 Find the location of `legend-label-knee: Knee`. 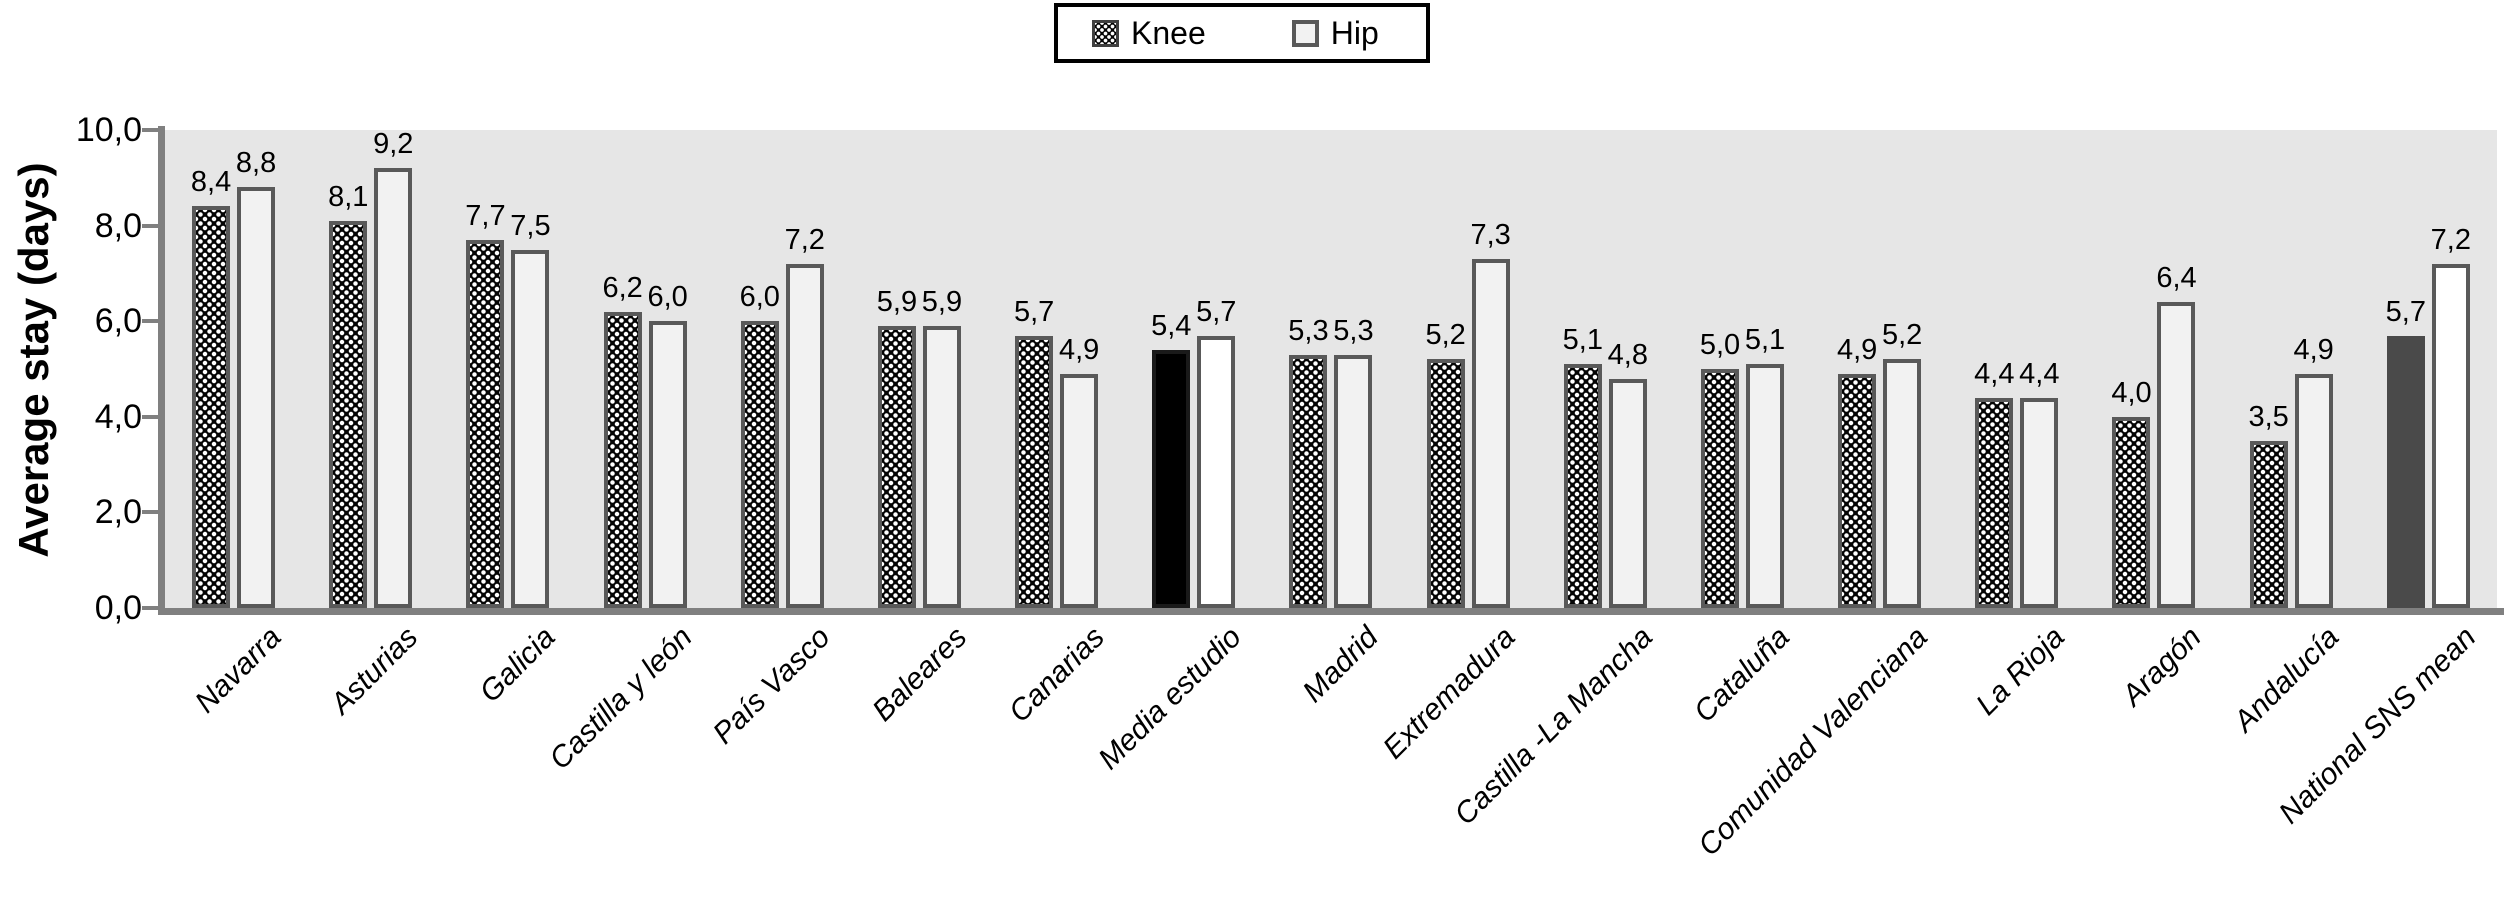

legend-label-knee: Knee is located at coordinates (1168, 33).